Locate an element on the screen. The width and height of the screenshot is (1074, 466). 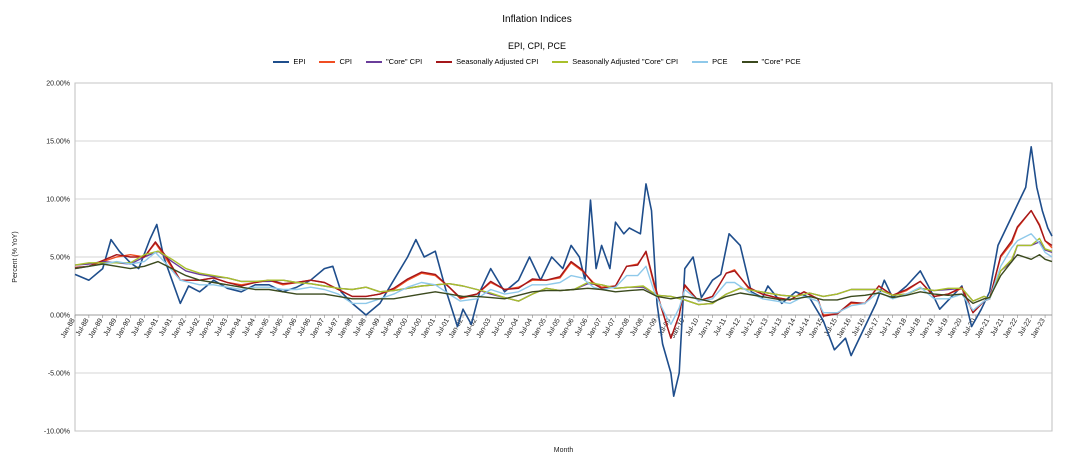
x-tick-label: Jan-22 is located at coordinates (1010, 328).